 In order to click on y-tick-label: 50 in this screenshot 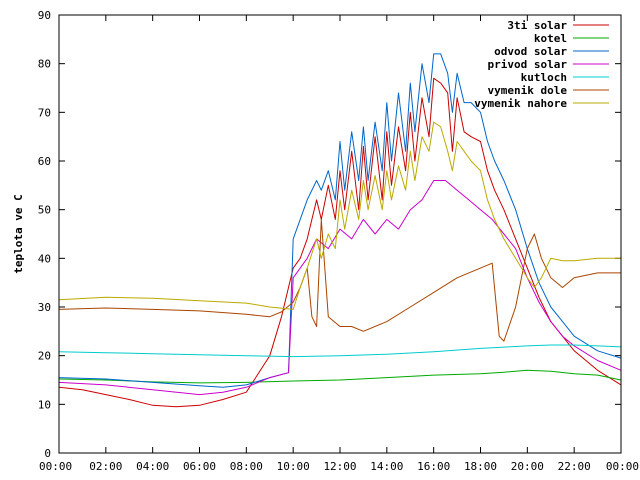, I will do `click(44, 210)`.